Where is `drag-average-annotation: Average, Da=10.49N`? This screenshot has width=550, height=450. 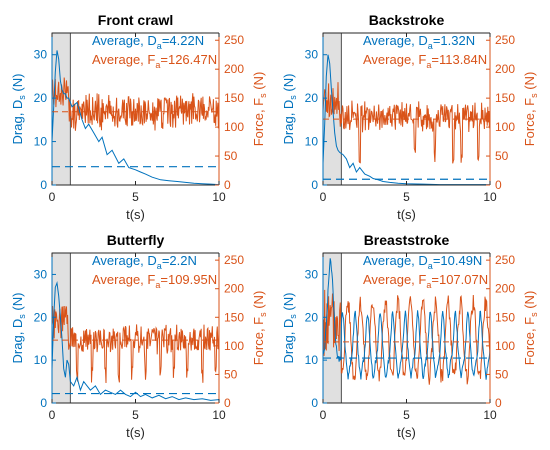 drag-average-annotation: Average, Da=10.49N is located at coordinates (422, 262).